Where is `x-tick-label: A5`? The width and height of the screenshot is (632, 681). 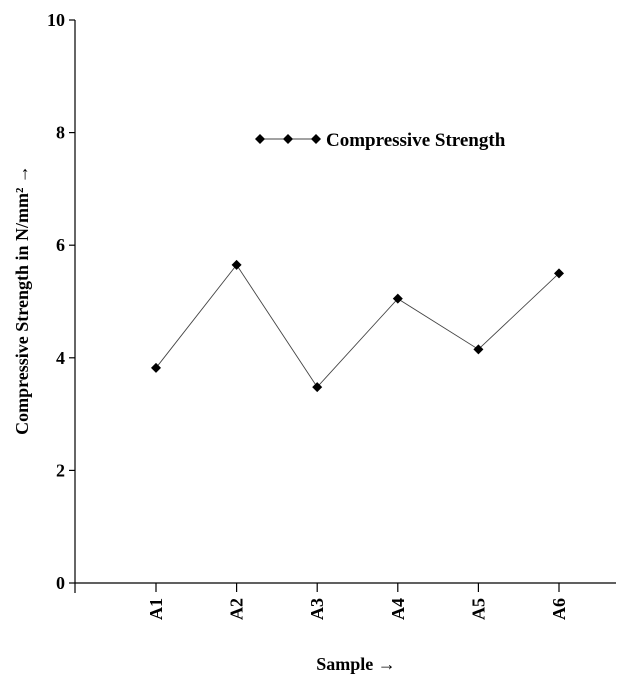 x-tick-label: A5 is located at coordinates (478, 609).